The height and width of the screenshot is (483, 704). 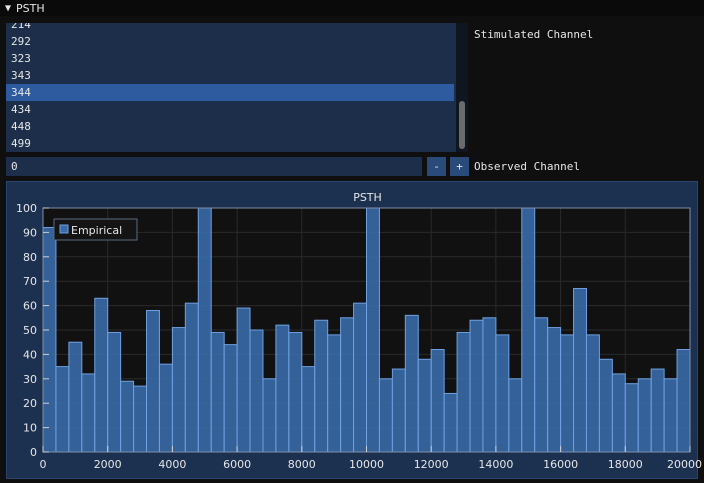 What do you see at coordinates (237, 464) in the screenshot?
I see `x-tick-label: 6000` at bounding box center [237, 464].